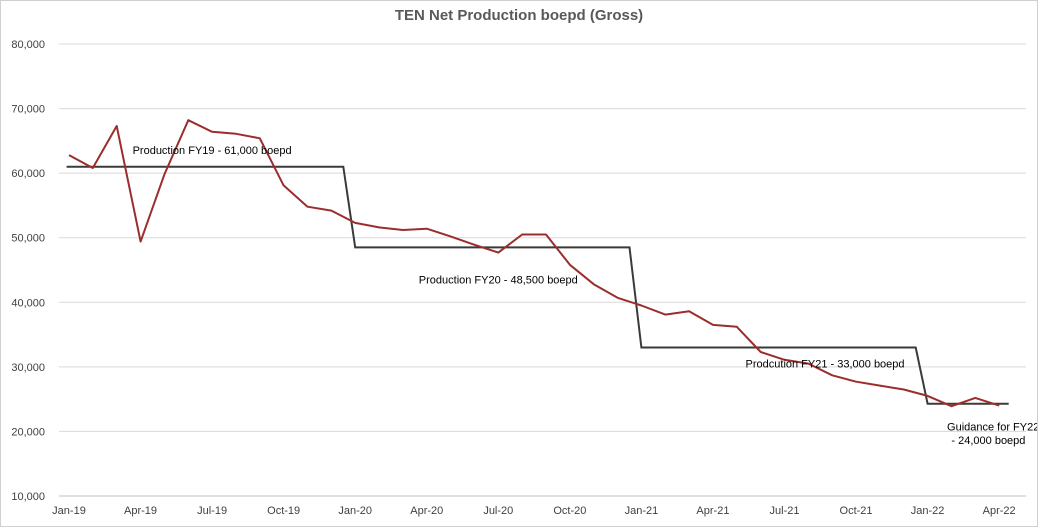 The image size is (1038, 527). What do you see at coordinates (212, 511) in the screenshot?
I see `x-tick-label: Jul-19` at bounding box center [212, 511].